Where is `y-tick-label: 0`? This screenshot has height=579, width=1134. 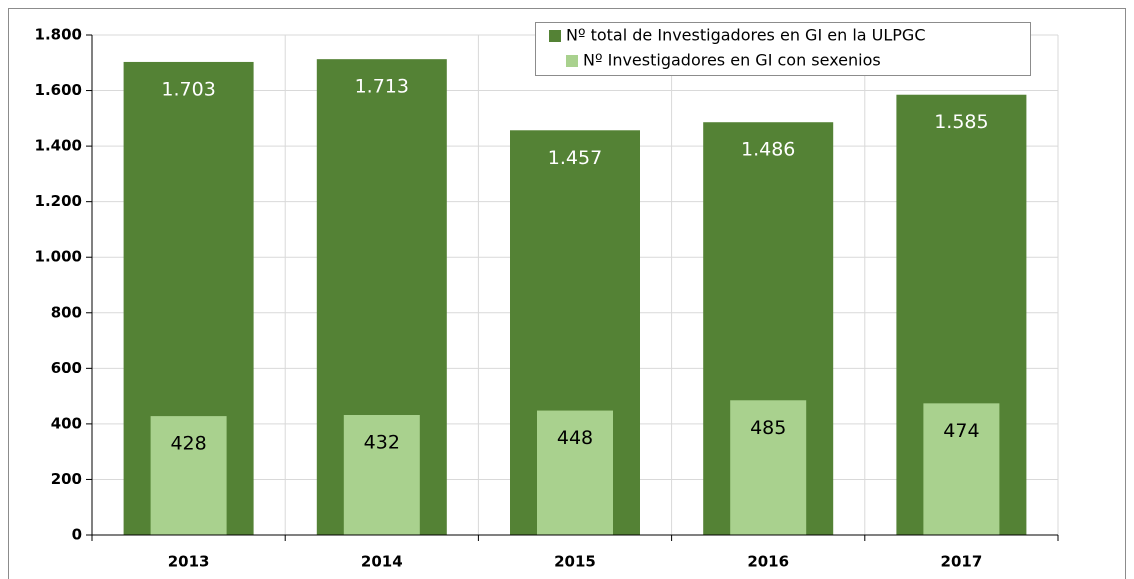 y-tick-label: 0 is located at coordinates (77, 535).